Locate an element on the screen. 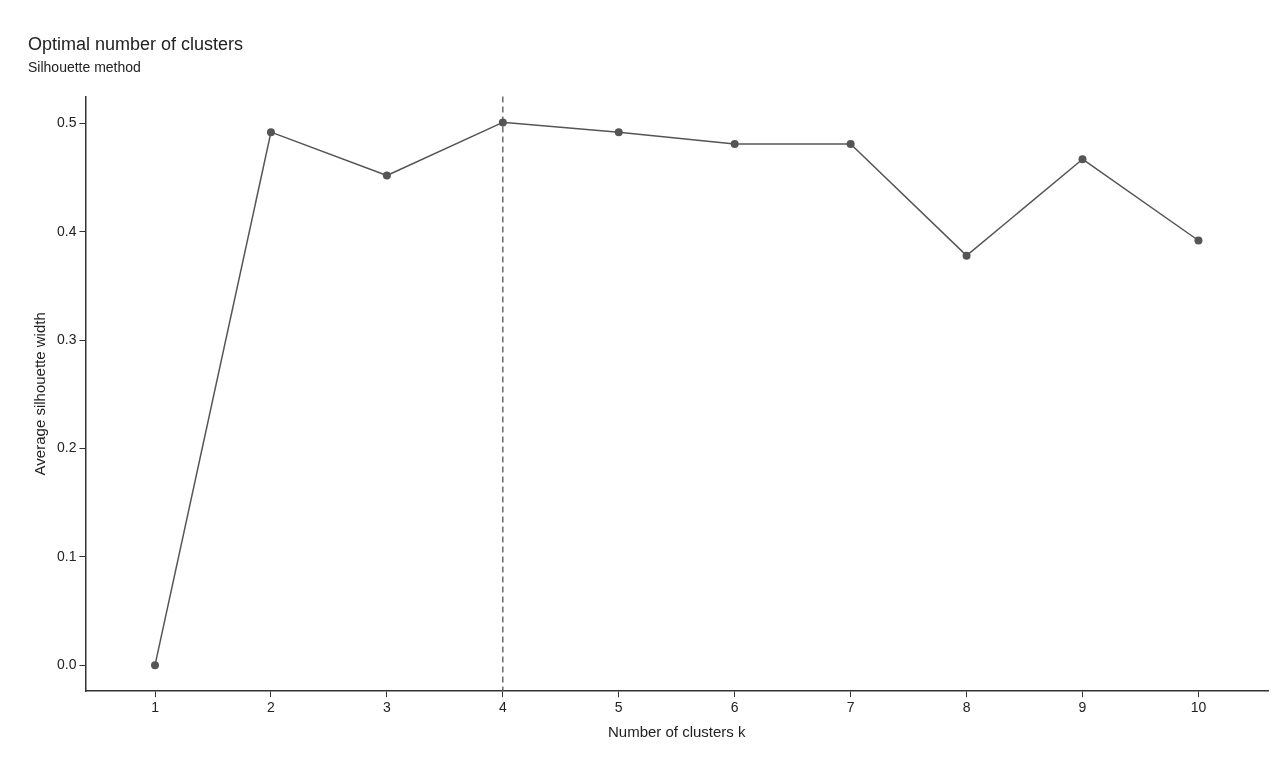 The height and width of the screenshot is (765, 1287). chart-subtitle: Silhouette method is located at coordinates (84, 66).